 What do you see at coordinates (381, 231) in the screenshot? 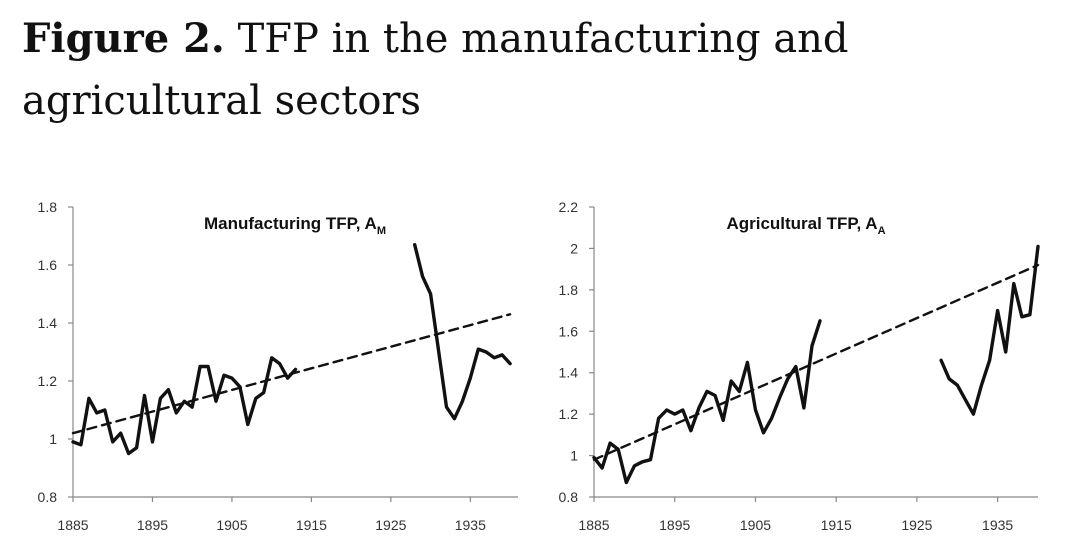
I see `chart-title-subscript: M` at bounding box center [381, 231].